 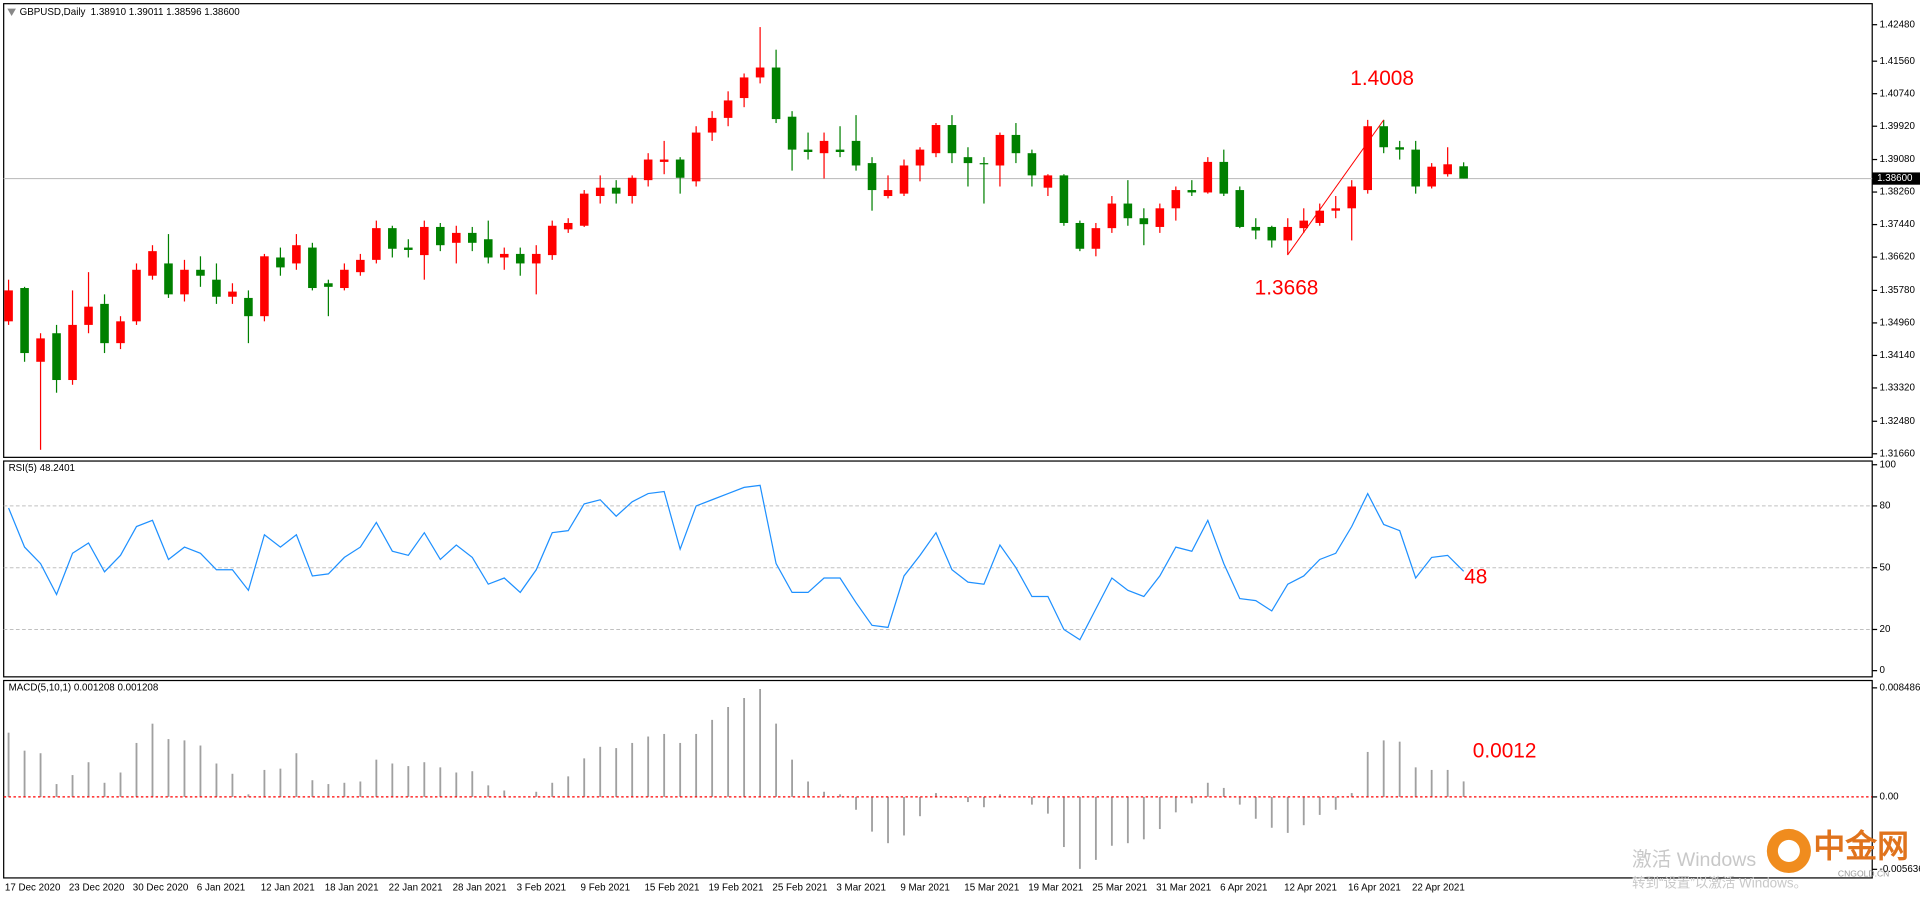 What do you see at coordinates (799, 887) in the screenshot?
I see `x-tick-label: 25 Feb 2021` at bounding box center [799, 887].